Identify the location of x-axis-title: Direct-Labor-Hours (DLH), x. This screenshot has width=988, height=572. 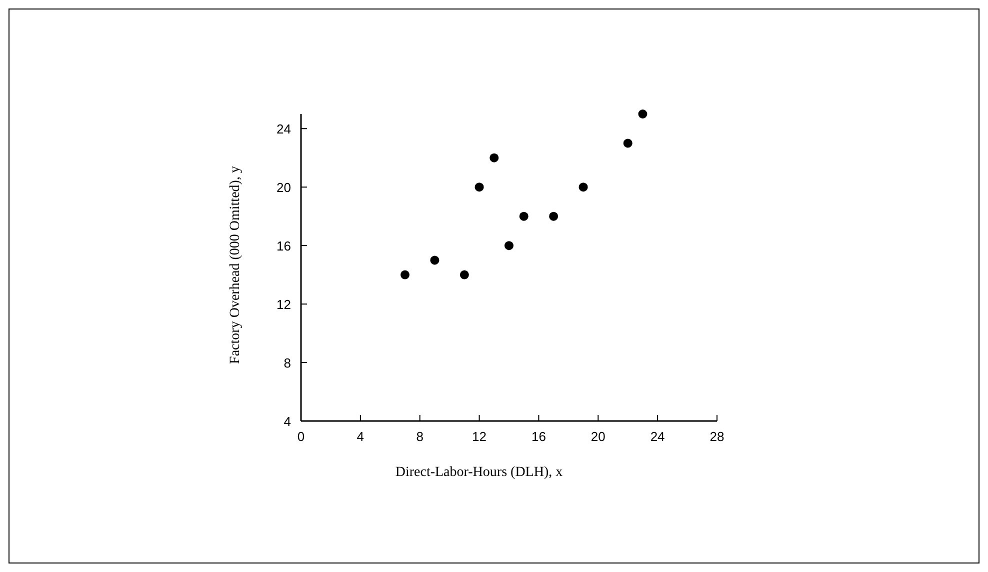
(479, 472).